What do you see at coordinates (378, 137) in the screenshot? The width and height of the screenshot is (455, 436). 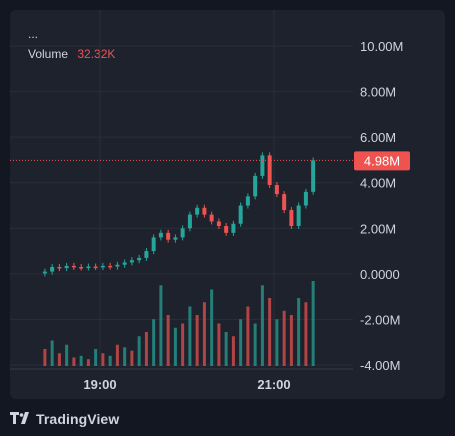 I see `y-tick-label: 6.00M` at bounding box center [378, 137].